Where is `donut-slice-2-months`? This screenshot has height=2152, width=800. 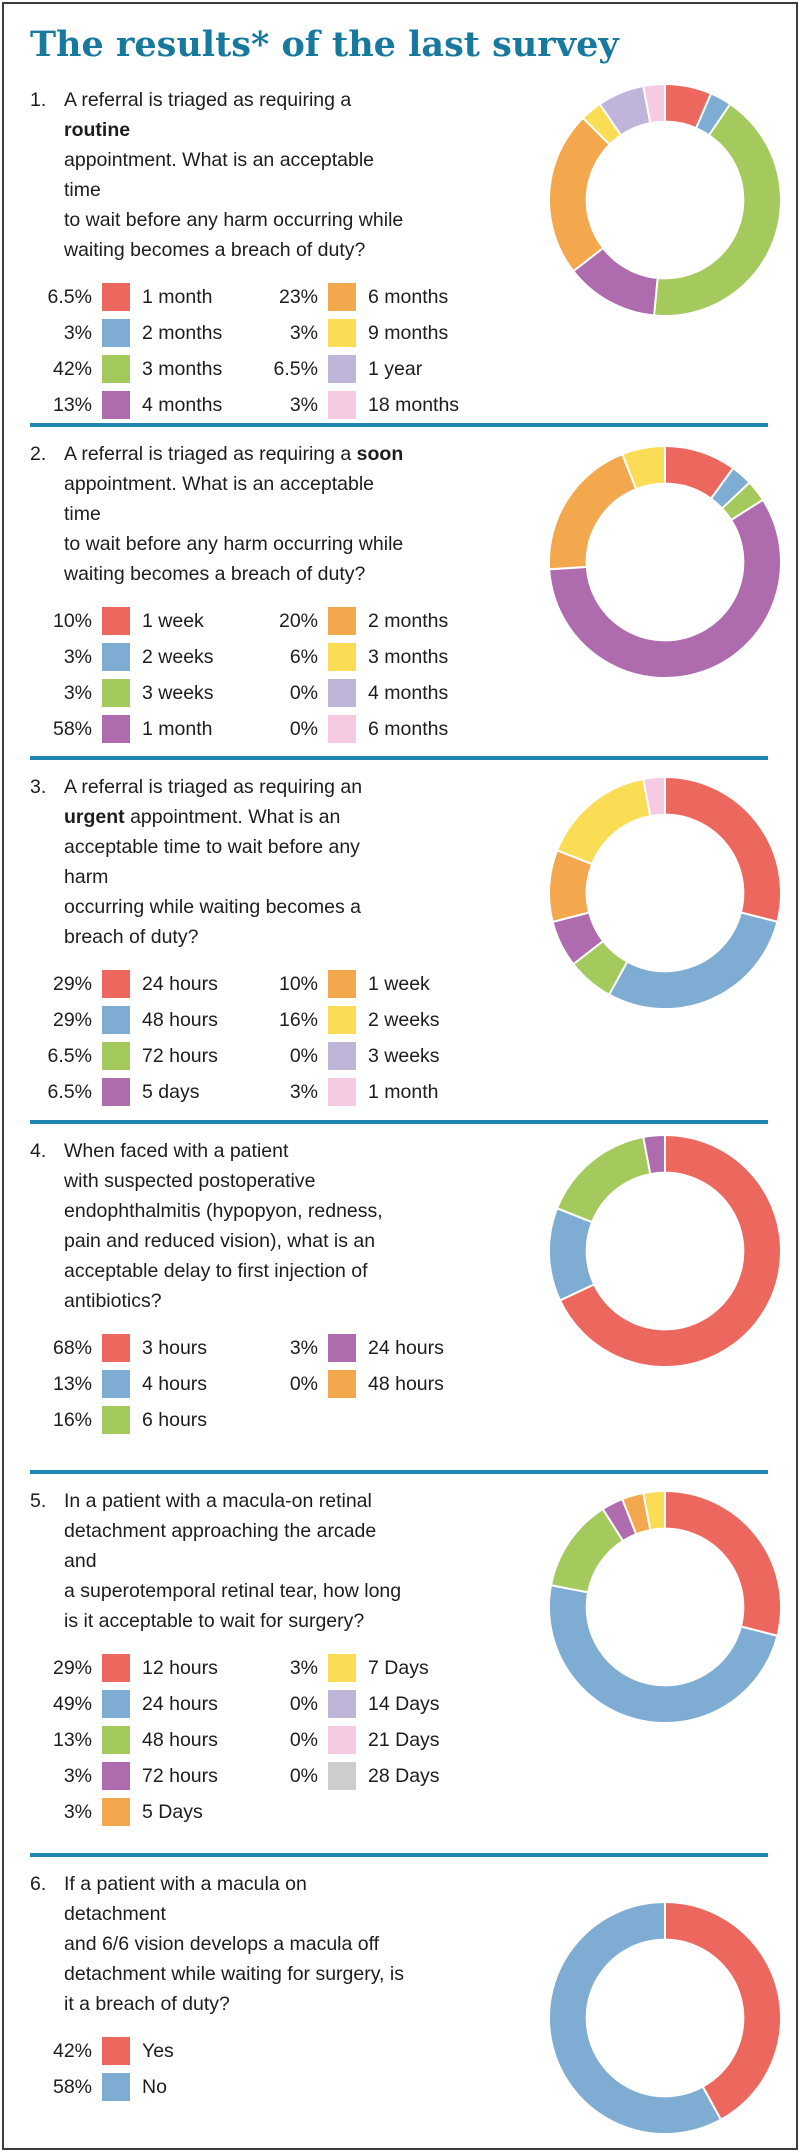 donut-slice-2-months is located at coordinates (592, 511).